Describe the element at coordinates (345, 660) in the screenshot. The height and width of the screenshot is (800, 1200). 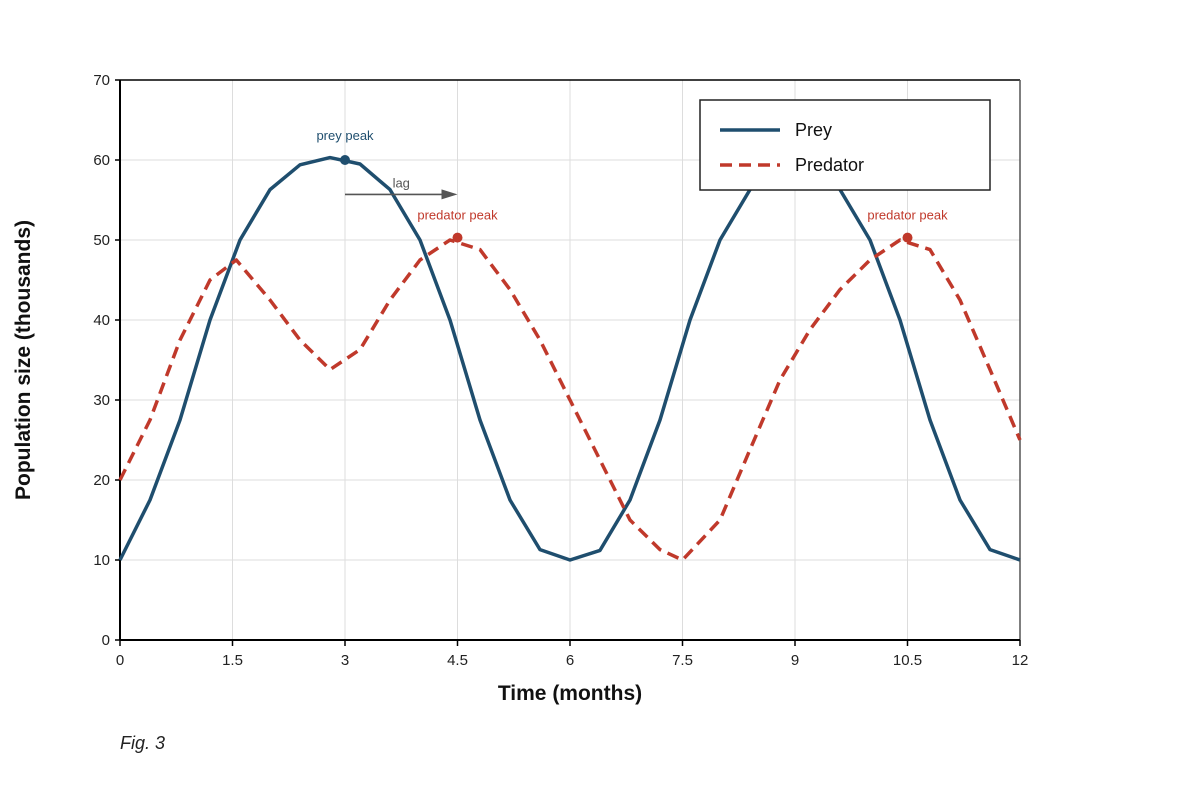
I see `x-tick-label: 3` at that location.